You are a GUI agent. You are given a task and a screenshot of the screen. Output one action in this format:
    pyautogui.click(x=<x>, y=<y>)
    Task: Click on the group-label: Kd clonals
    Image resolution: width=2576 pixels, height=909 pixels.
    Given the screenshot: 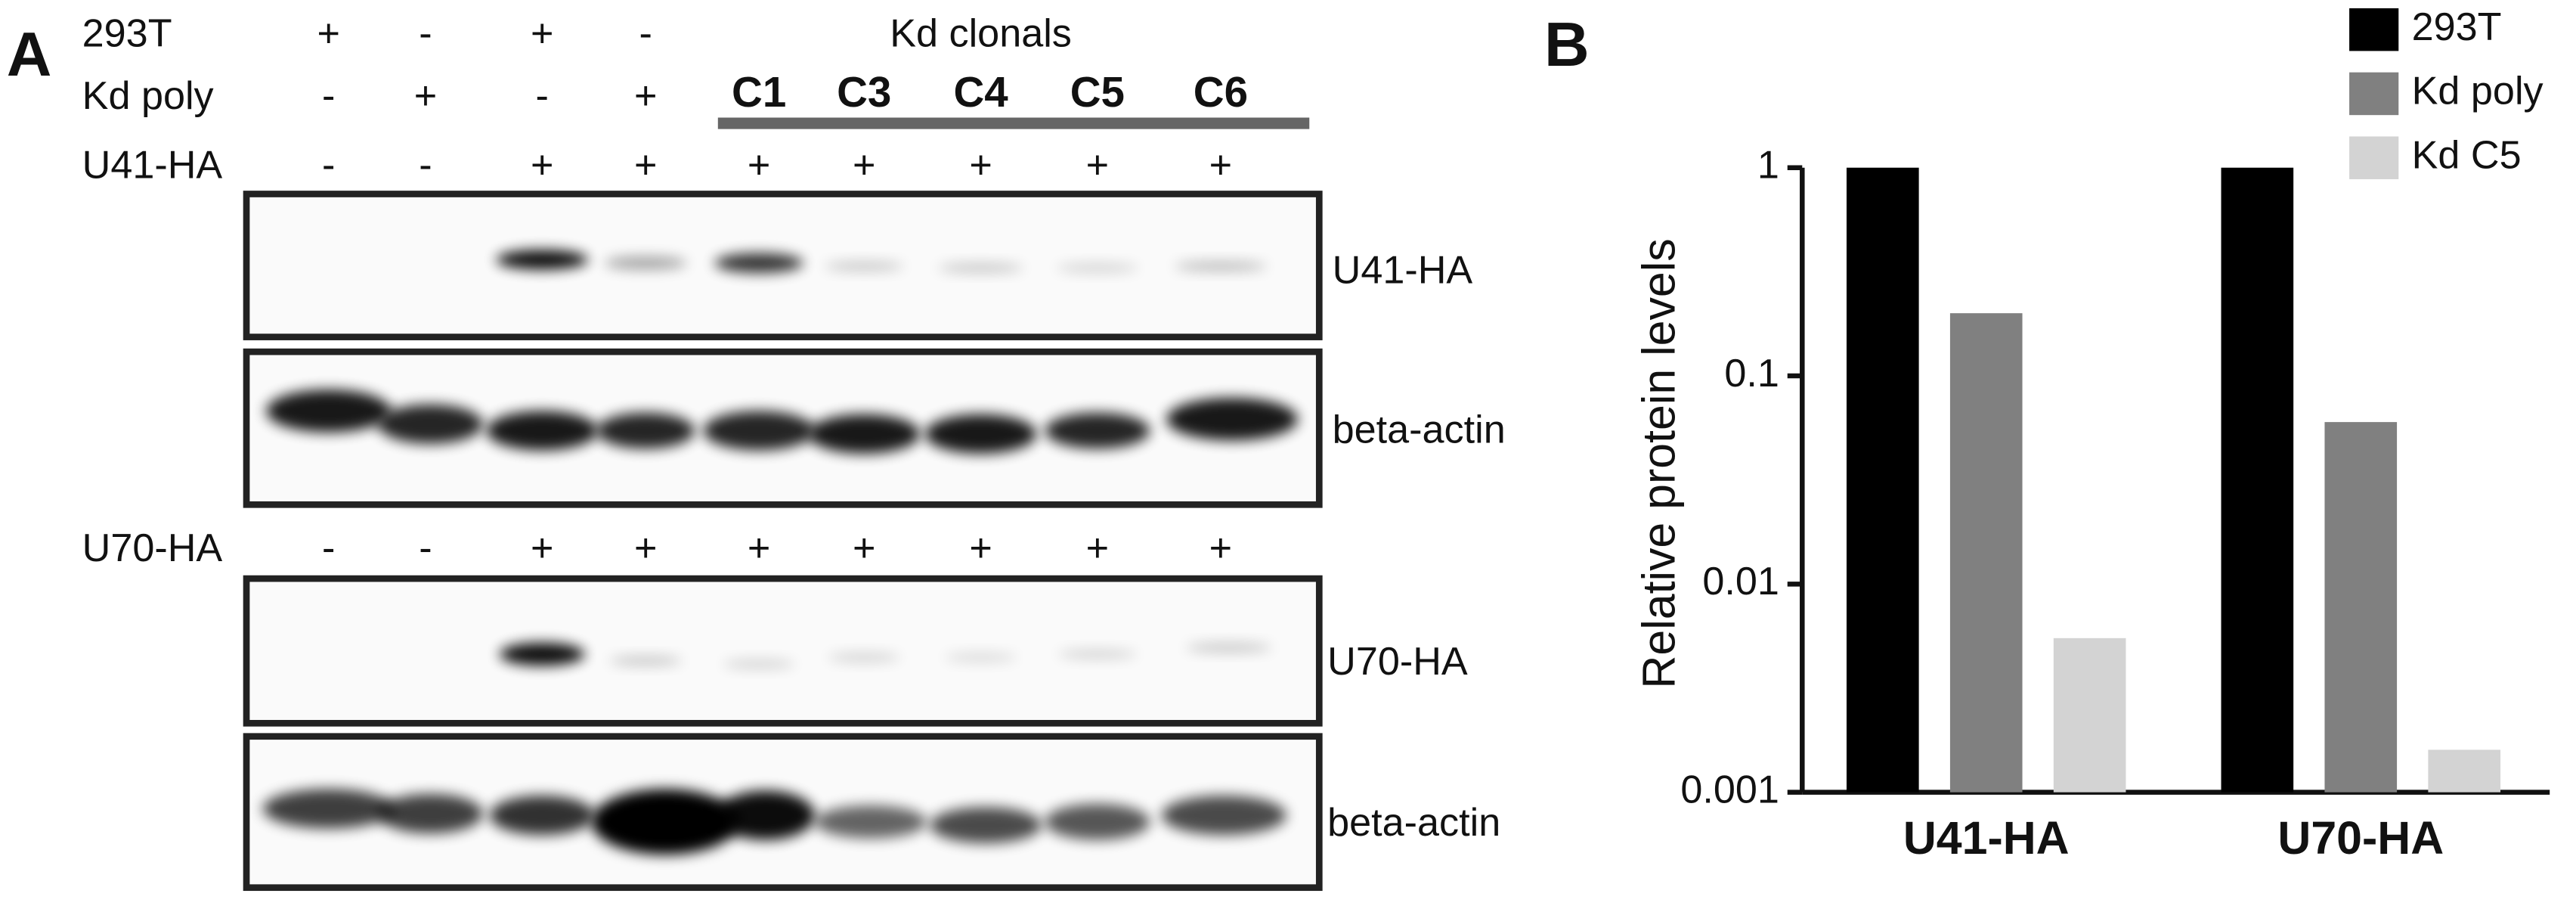 What is the action you would take?
    pyautogui.click(x=981, y=34)
    